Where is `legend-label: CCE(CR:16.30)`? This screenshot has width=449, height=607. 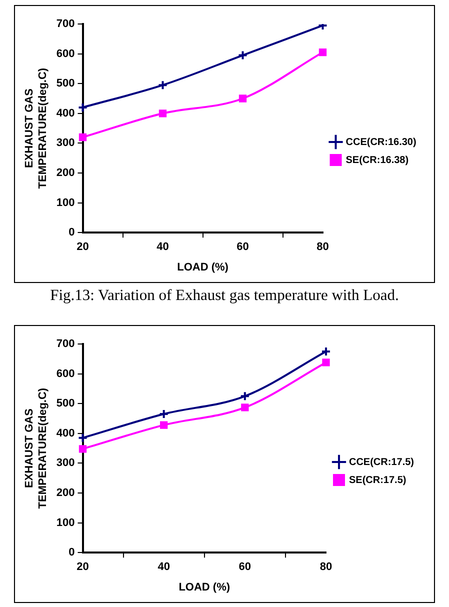
legend-label: CCE(CR:16.30) is located at coordinates (381, 142).